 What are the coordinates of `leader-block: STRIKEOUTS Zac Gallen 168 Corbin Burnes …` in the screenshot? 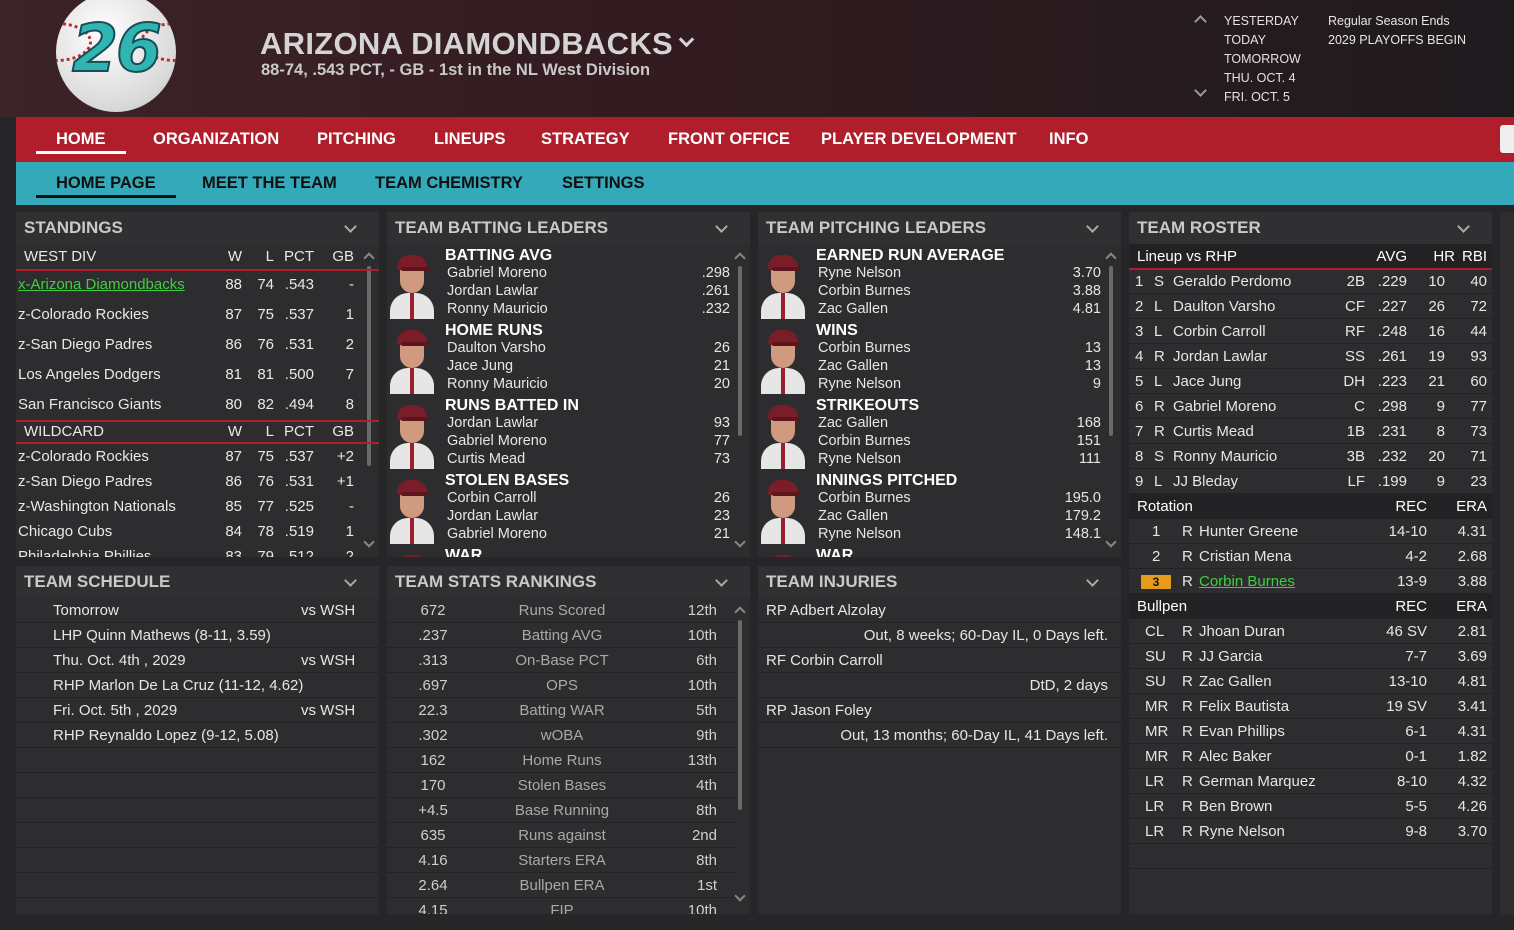 It's located at (939, 432).